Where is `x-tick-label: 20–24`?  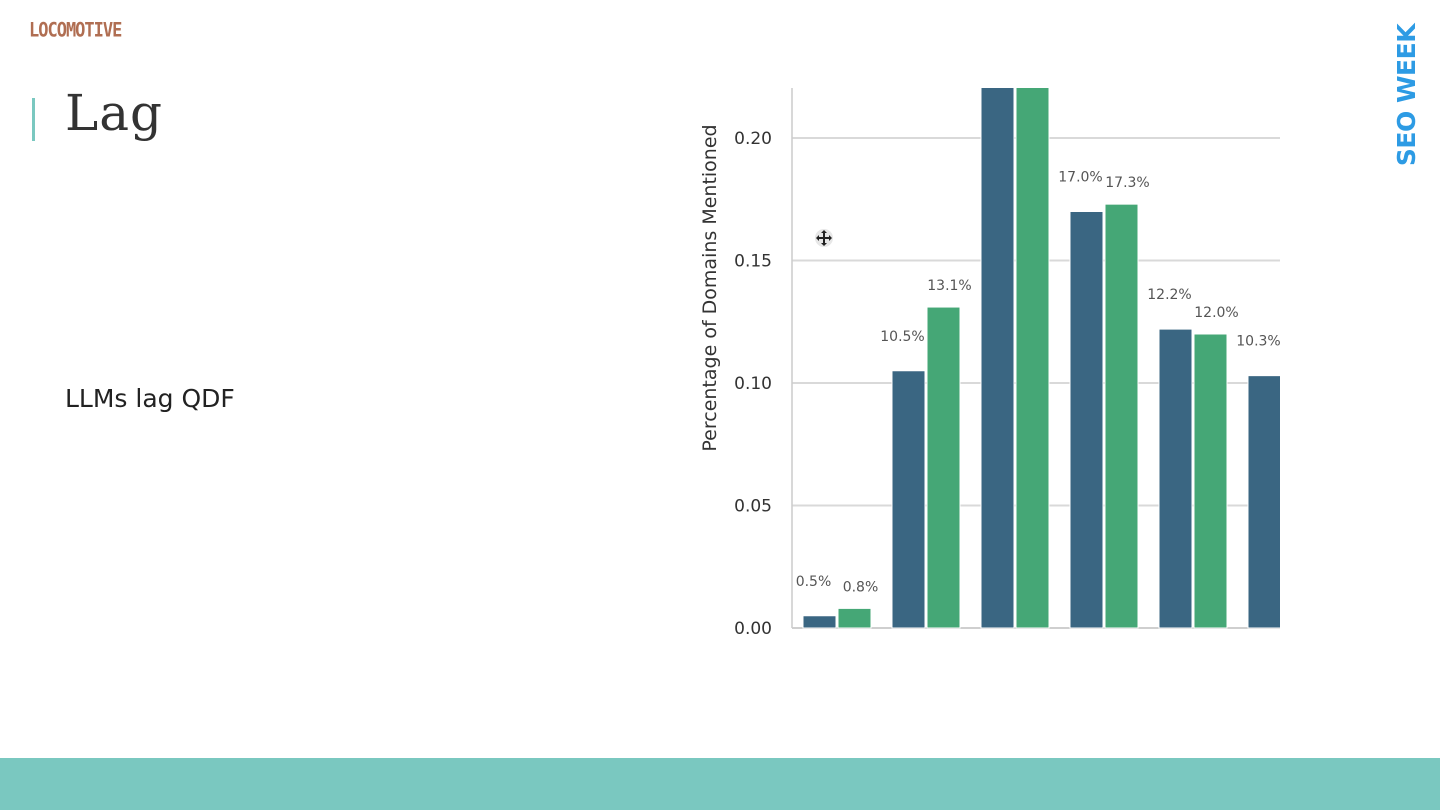
x-tick-label: 20–24 is located at coordinates (1189, 670).